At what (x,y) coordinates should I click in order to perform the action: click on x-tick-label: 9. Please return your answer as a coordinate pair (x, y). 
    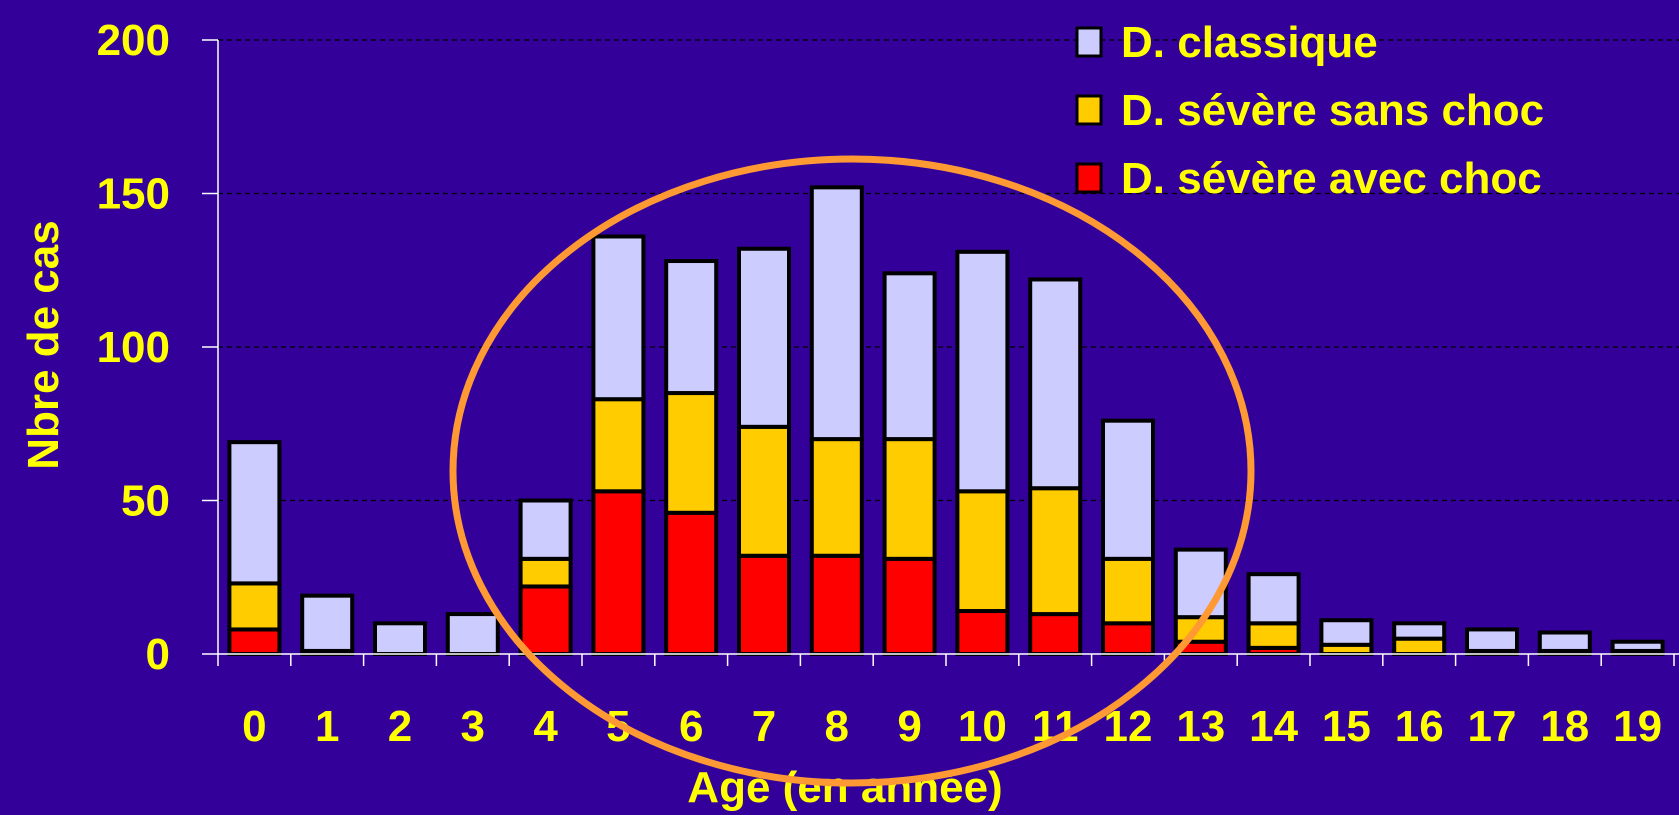
    Looking at the image, I should click on (909, 726).